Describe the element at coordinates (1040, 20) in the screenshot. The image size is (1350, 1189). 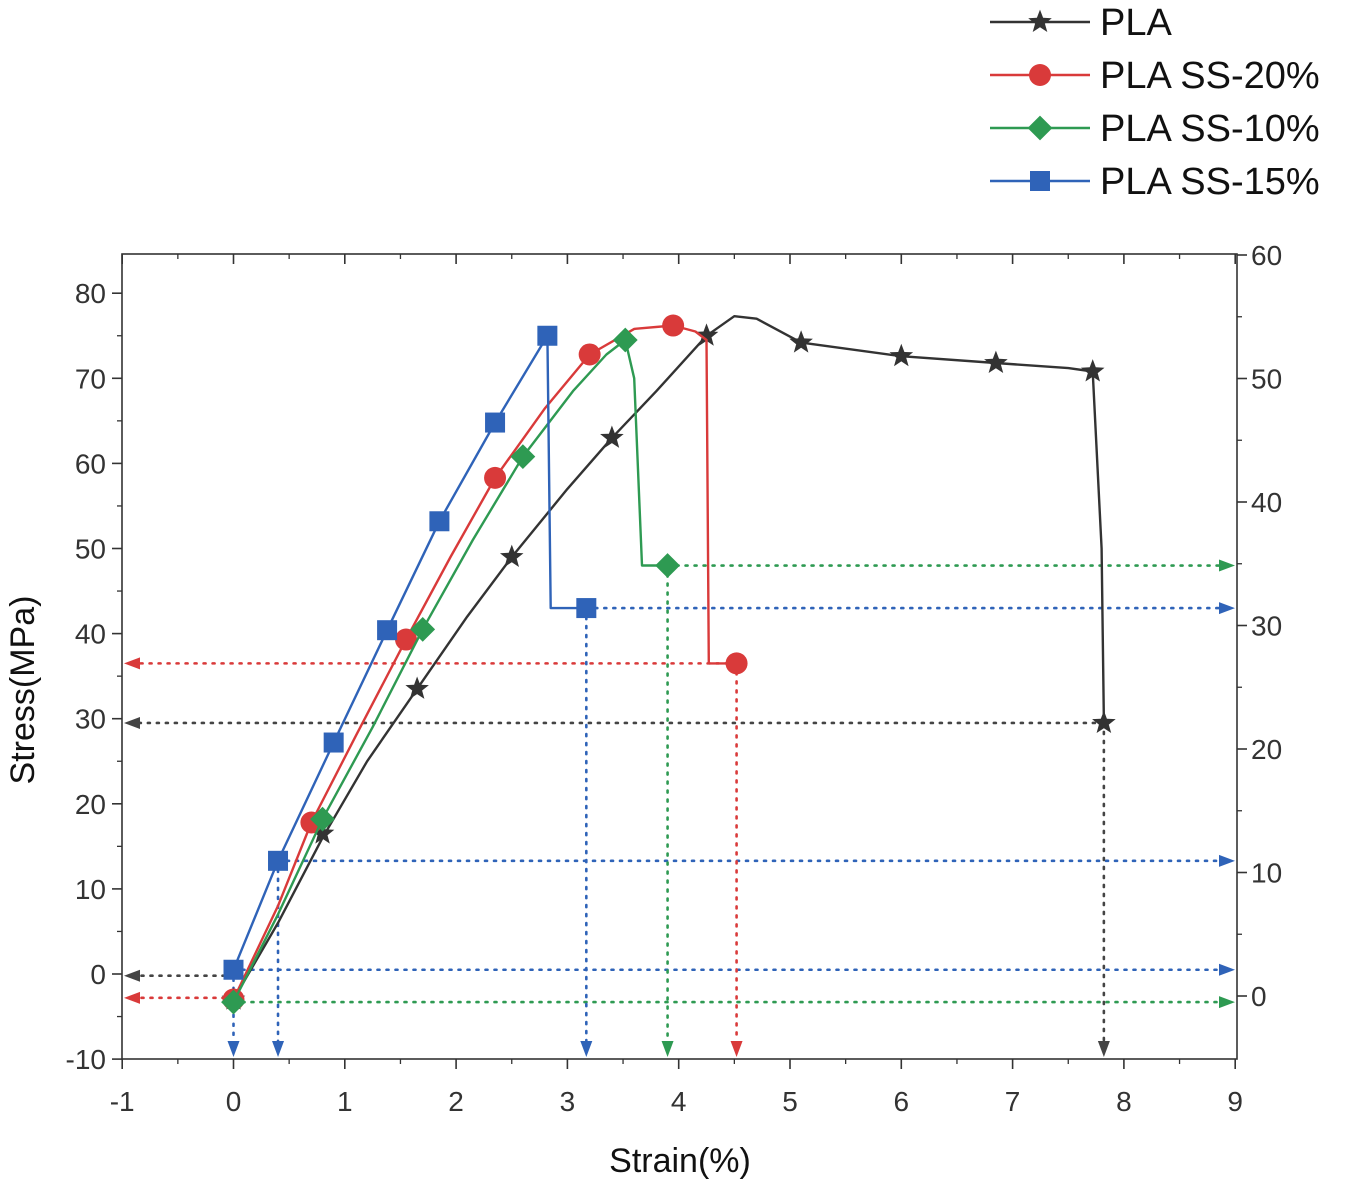
I see `legend-marker-pla` at that location.